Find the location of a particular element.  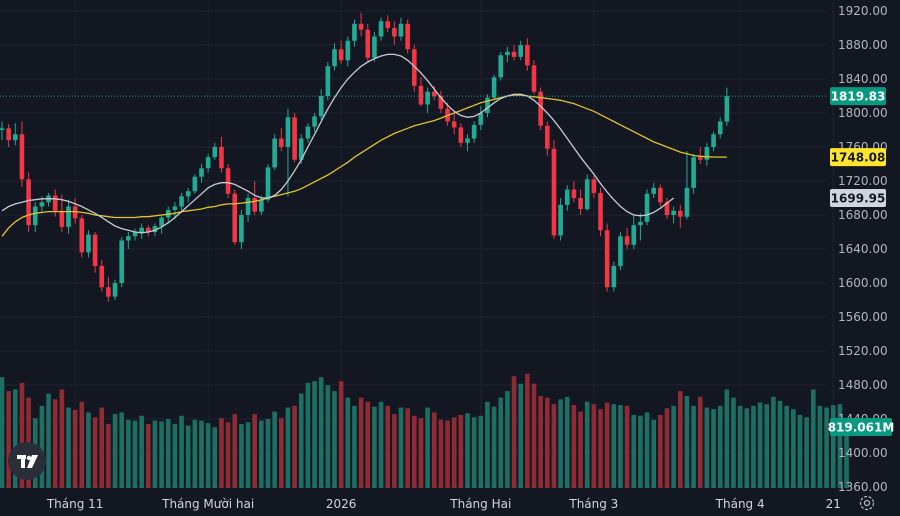

x-tick-label: Tháng Hai is located at coordinates (480, 504).